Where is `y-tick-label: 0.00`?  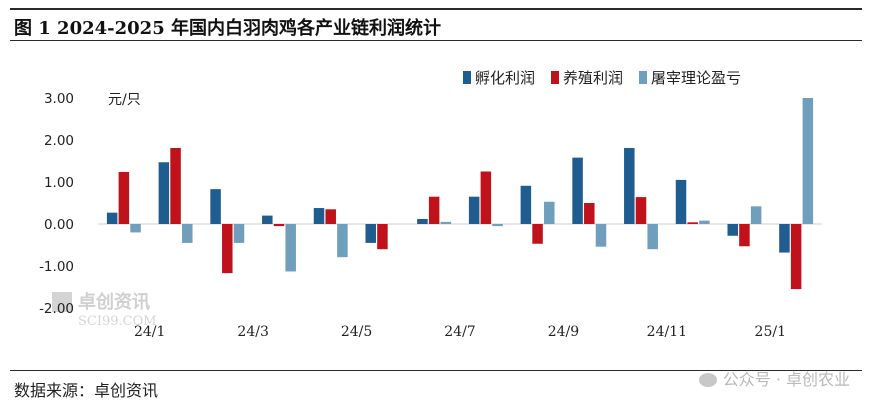
y-tick-label: 0.00 is located at coordinates (59, 225).